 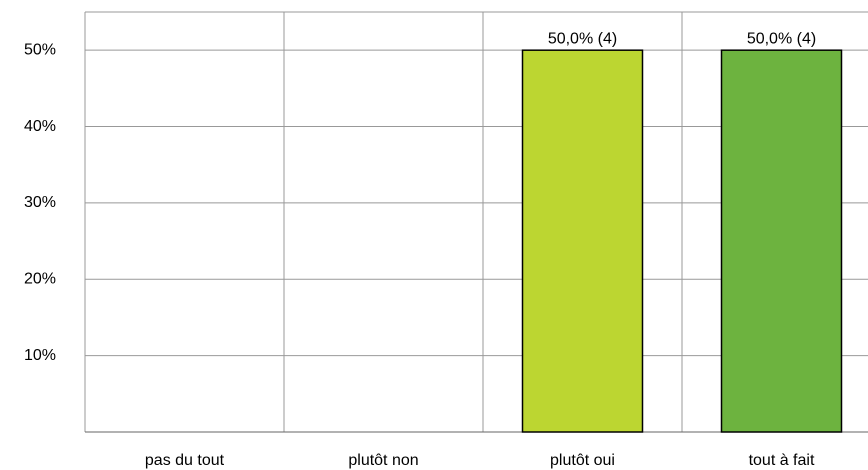 What do you see at coordinates (582, 460) in the screenshot?
I see `x-tick-label: plutôt oui` at bounding box center [582, 460].